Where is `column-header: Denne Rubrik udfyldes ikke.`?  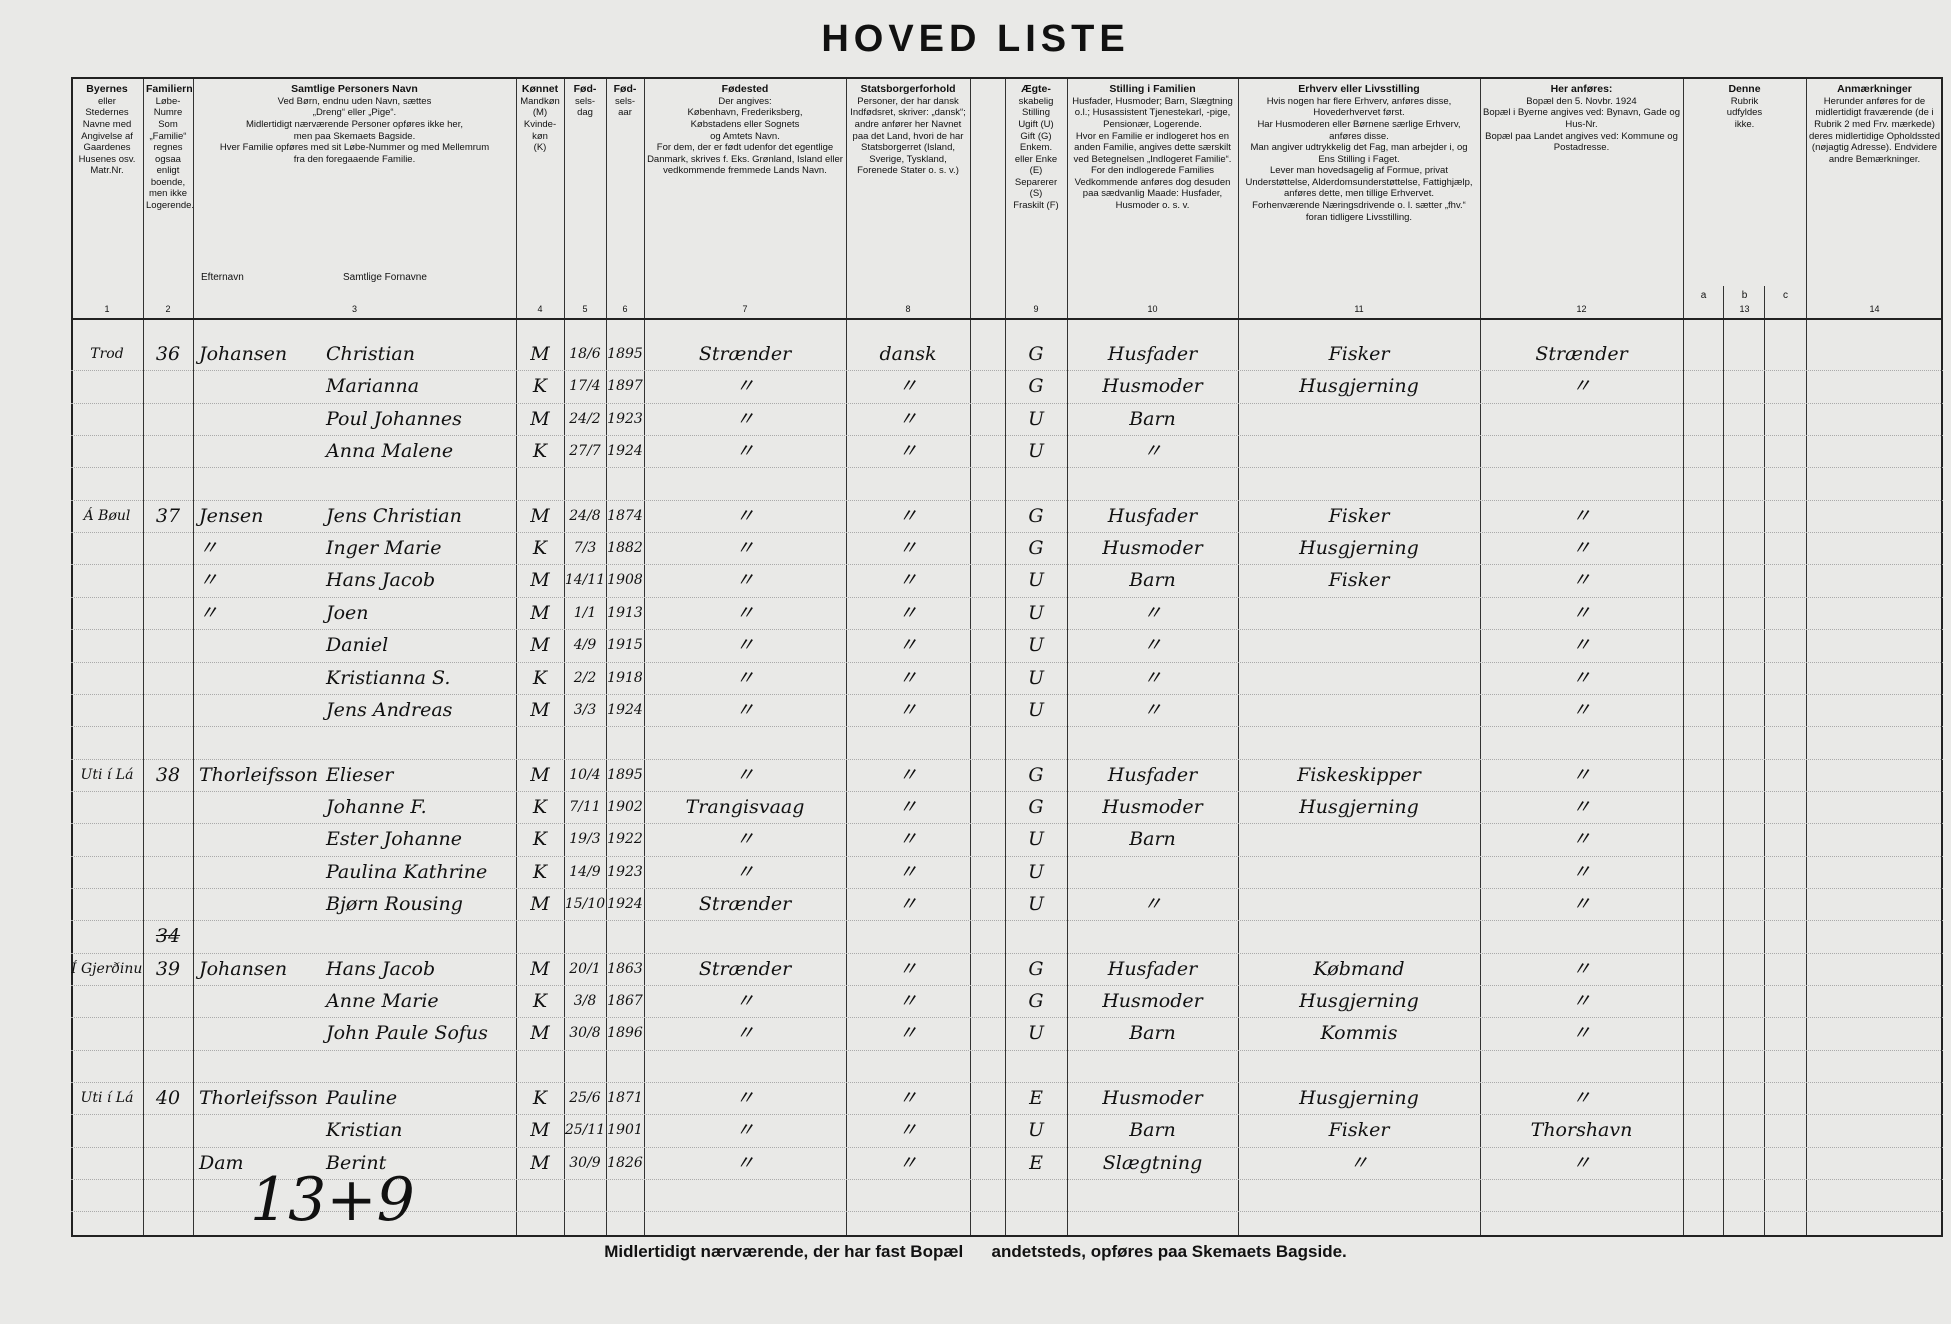
column-header: Denne Rubrik udfyldes ikke. is located at coordinates (1744, 106).